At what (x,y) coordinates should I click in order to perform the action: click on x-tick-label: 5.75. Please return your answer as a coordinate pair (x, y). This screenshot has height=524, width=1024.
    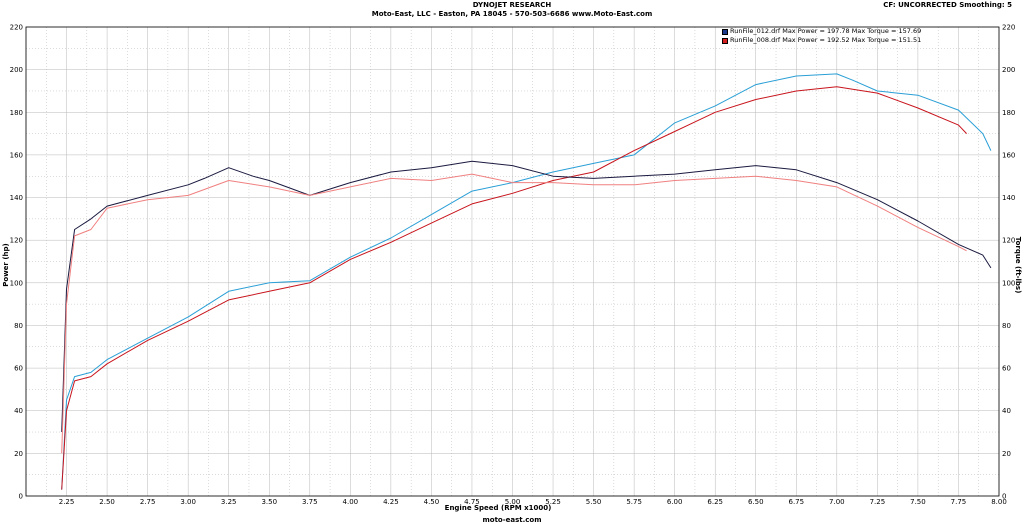
    Looking at the image, I should click on (634, 502).